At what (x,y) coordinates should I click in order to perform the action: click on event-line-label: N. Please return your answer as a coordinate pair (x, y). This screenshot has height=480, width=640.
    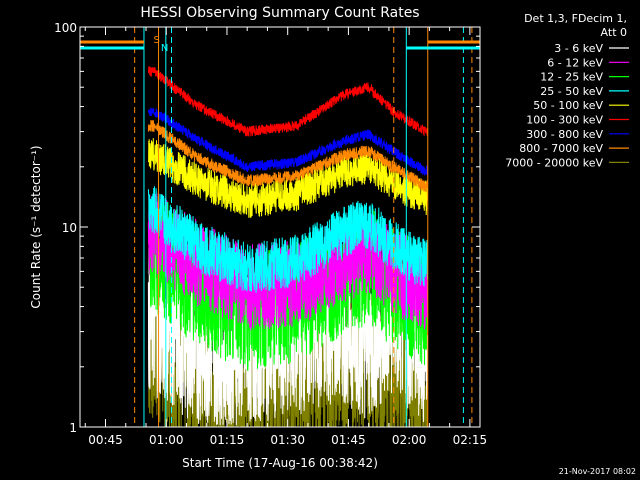
    Looking at the image, I should click on (164, 48).